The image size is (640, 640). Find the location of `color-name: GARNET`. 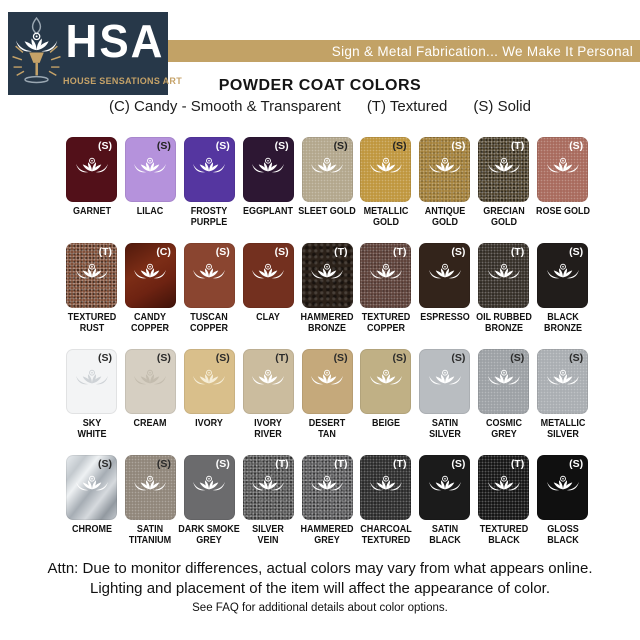

color-name: GARNET is located at coordinates (91, 211).